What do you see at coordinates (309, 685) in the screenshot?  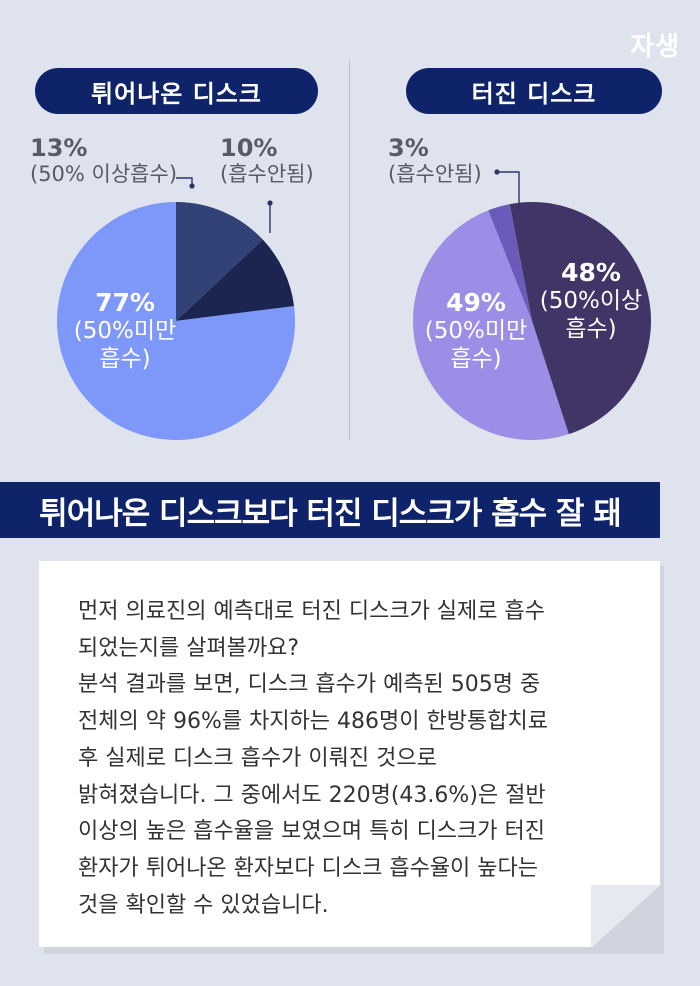 I see `note-line: 분석 결과를 보면, 디스크 흡수가 예측된 505명 중` at bounding box center [309, 685].